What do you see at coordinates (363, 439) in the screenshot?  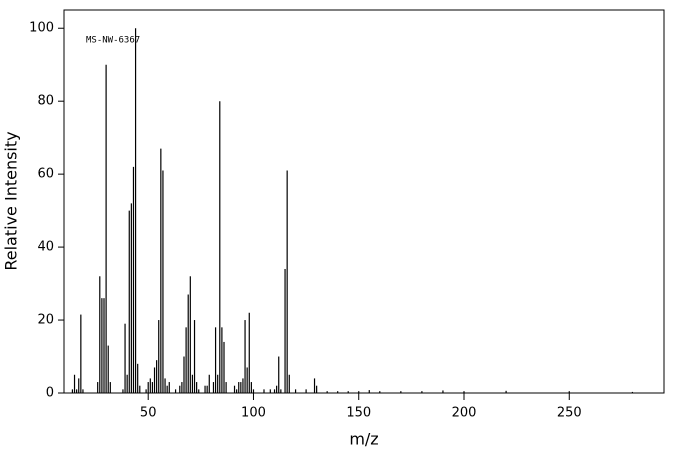 I see `x-axis-label: m/z` at bounding box center [363, 439].